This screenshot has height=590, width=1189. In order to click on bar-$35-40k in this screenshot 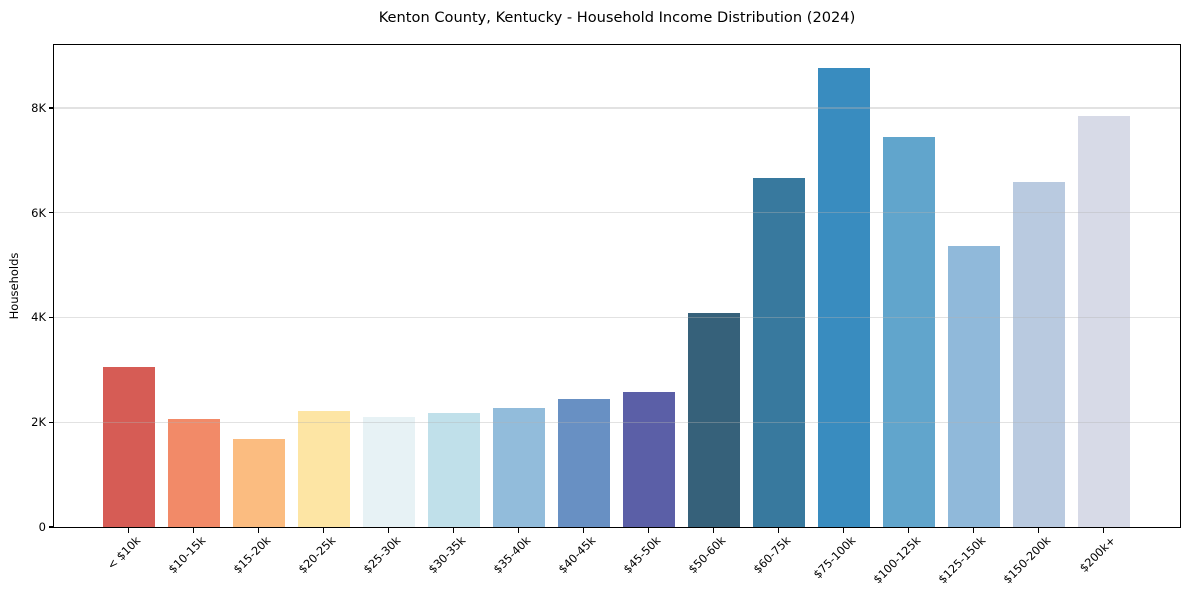, I will do `click(518, 467)`.